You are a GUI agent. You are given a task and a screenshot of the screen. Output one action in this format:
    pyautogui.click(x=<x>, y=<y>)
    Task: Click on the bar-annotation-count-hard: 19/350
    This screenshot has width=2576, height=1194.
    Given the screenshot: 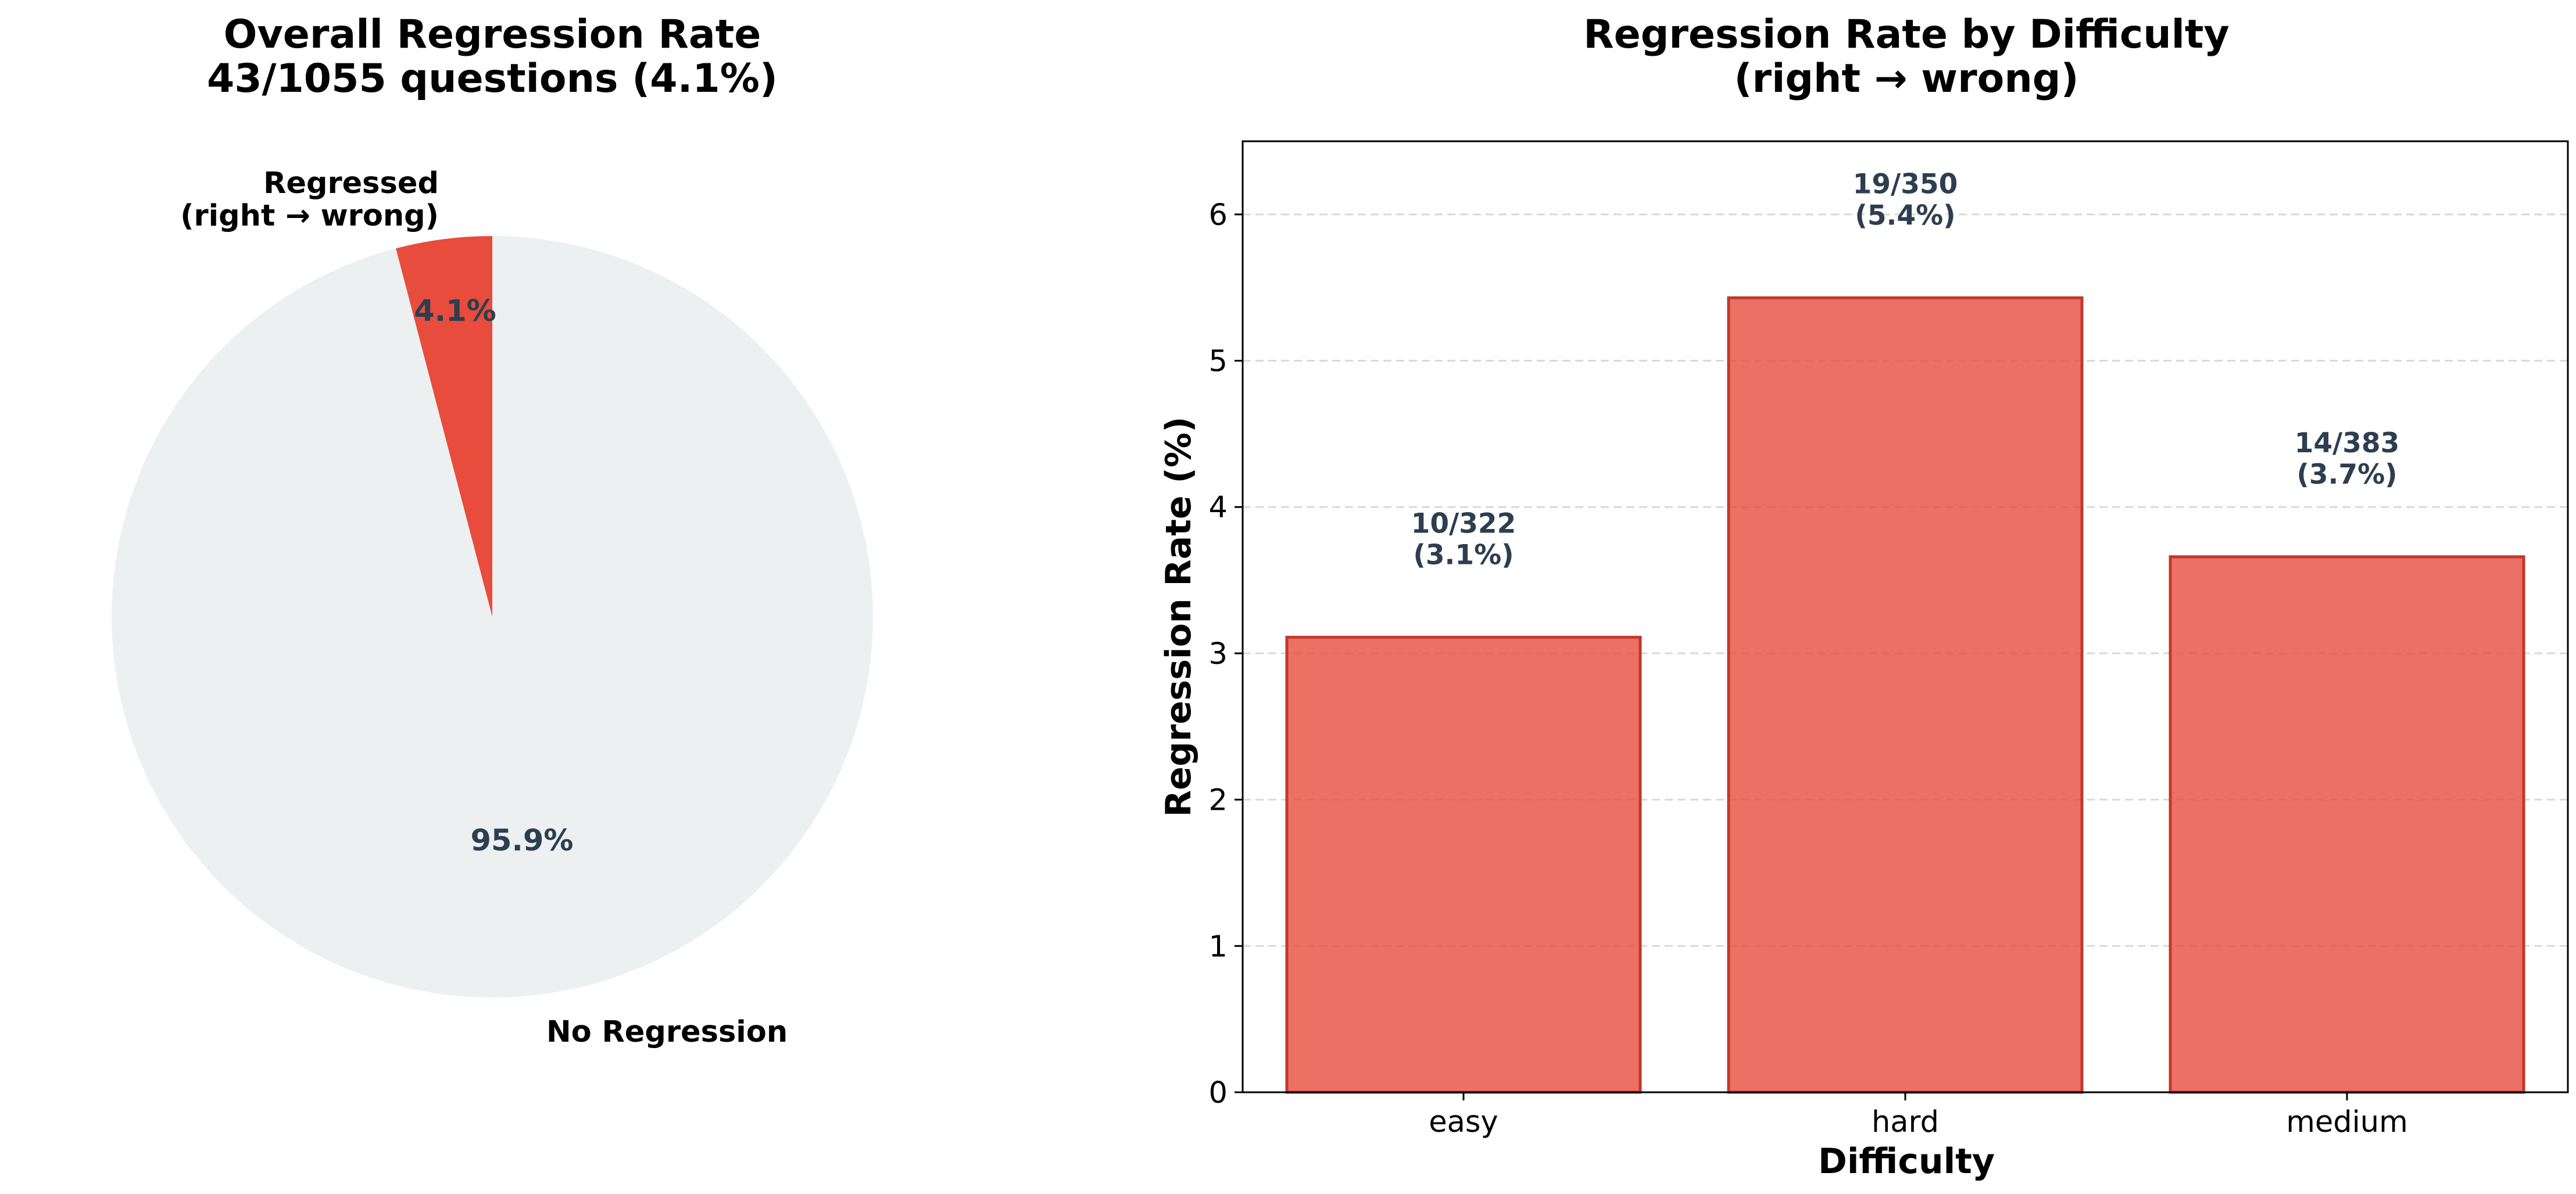 What is the action you would take?
    pyautogui.click(x=1905, y=184)
    